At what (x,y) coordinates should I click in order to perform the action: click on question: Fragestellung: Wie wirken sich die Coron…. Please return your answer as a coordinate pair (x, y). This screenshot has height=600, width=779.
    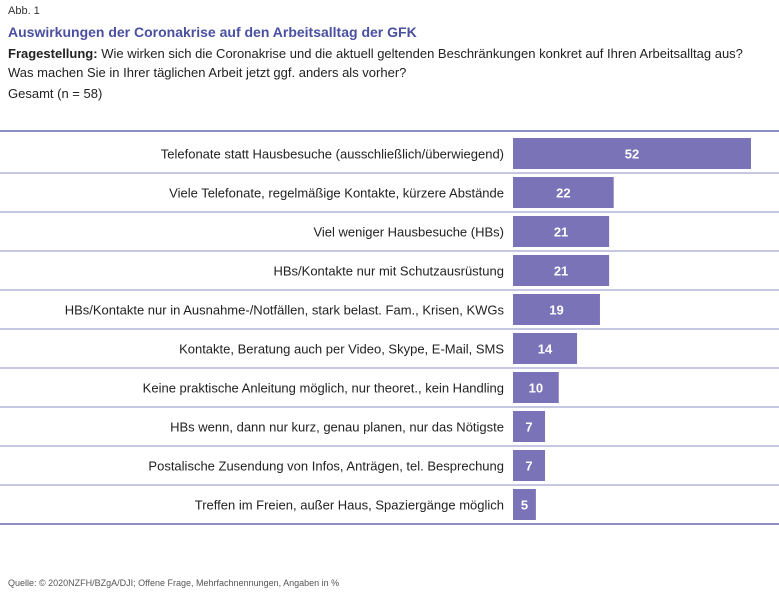
    Looking at the image, I should click on (378, 63).